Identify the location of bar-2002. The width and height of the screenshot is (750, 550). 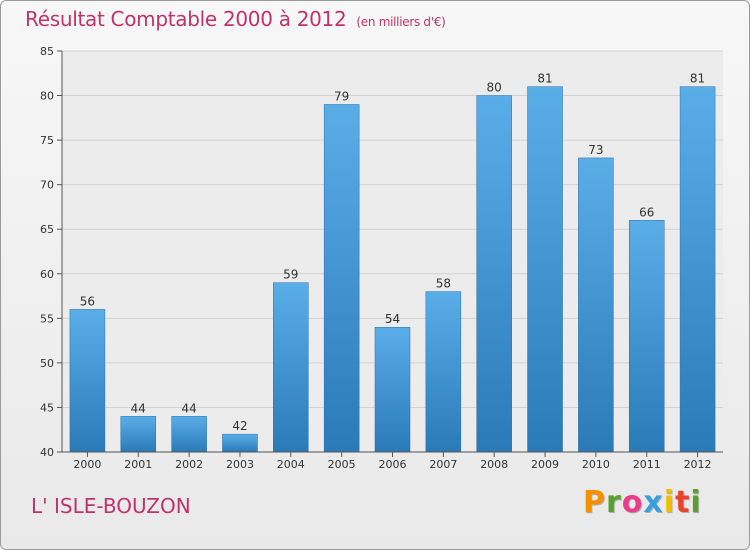
(189, 434).